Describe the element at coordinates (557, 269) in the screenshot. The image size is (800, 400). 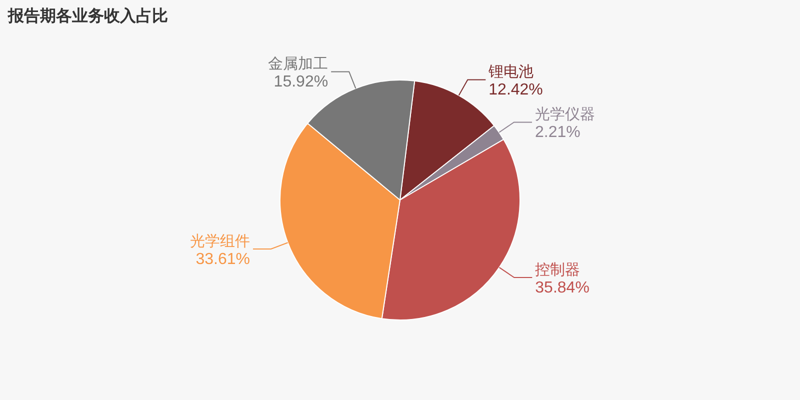
I see `slice-label: 控制器` at that location.